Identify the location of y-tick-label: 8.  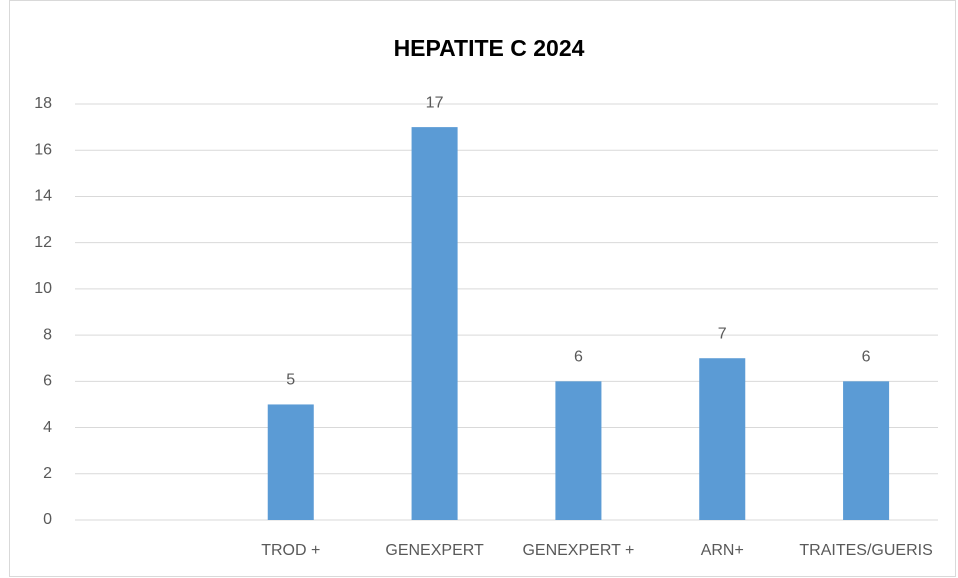
(47, 334).